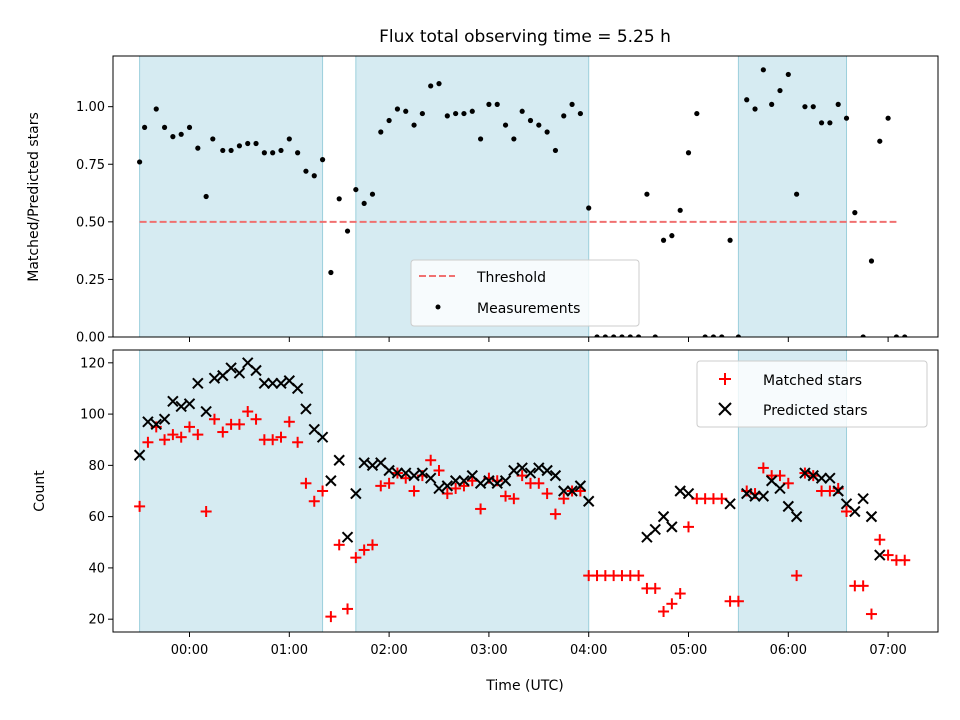 This screenshot has height=720, width=960. What do you see at coordinates (90, 165) in the screenshot?
I see `top-y-tick-label: 0.75` at bounding box center [90, 165].